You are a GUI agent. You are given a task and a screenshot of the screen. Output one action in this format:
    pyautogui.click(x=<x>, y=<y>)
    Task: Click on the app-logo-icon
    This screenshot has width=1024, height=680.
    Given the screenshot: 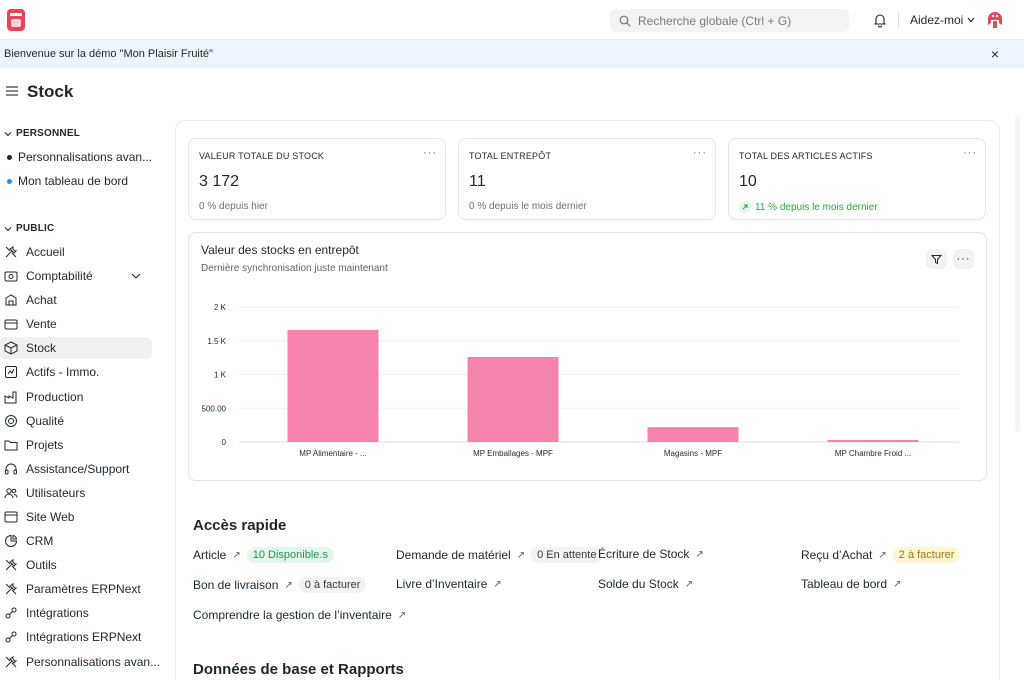 What is the action you would take?
    pyautogui.click(x=16, y=20)
    